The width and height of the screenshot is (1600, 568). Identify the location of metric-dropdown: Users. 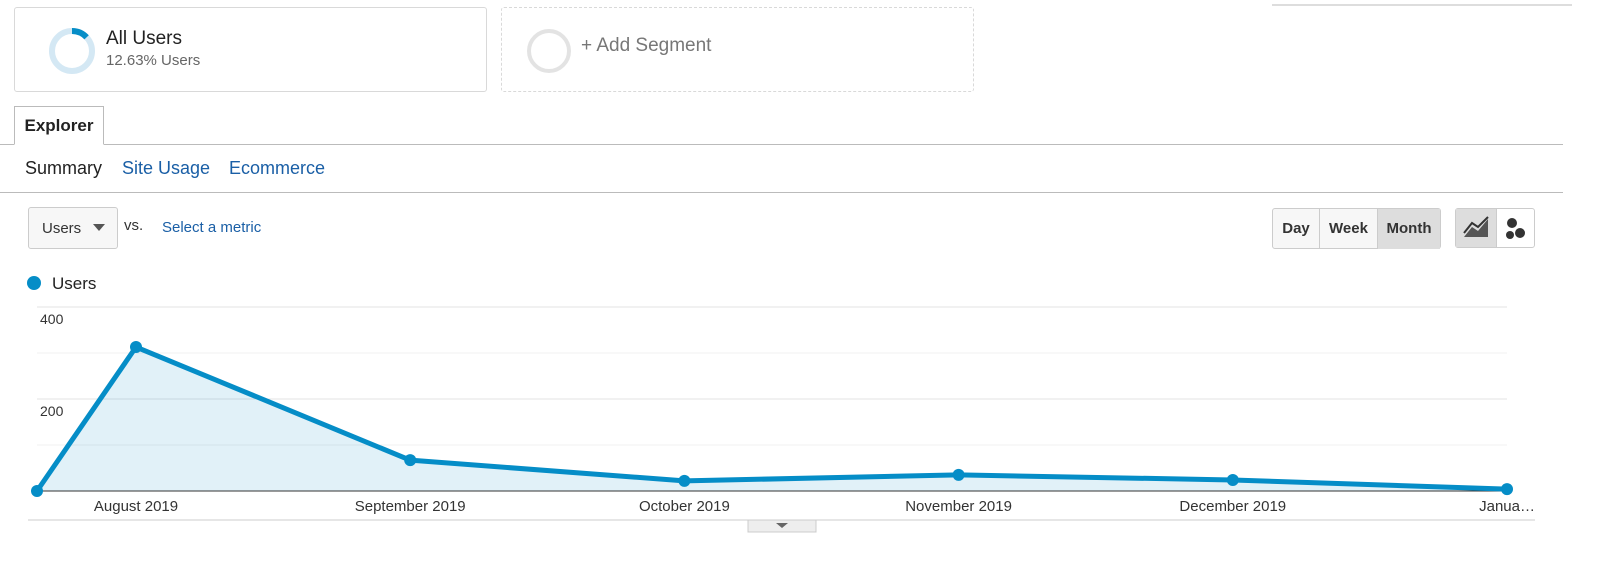
(73, 228).